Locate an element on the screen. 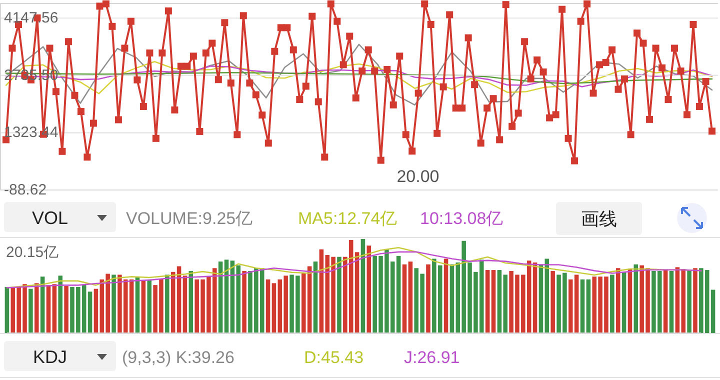  text: 10:13.08亿 is located at coordinates (462, 218).